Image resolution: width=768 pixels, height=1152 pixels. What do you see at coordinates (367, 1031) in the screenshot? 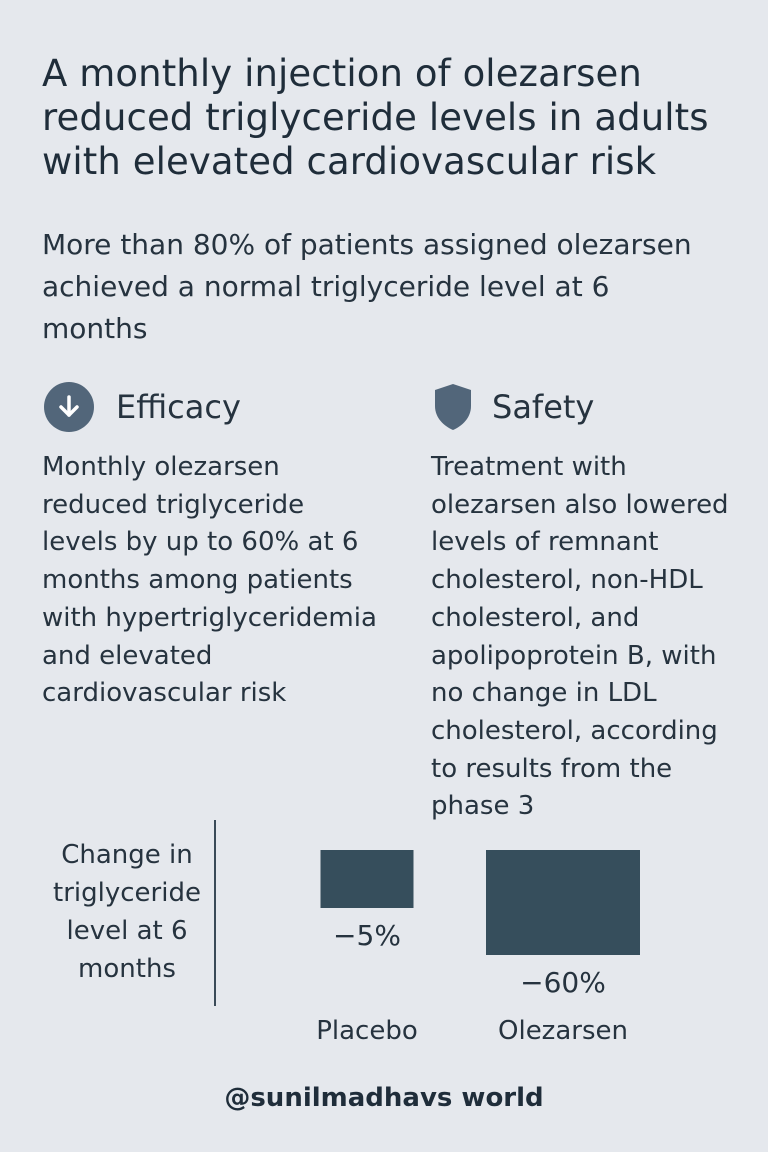
I see `category-label-placebo: Placebo` at bounding box center [367, 1031].